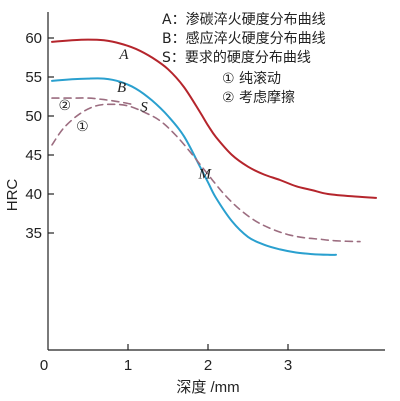 The width and height of the screenshot is (400, 401). I want to click on series-line-s, so click(92, 101).